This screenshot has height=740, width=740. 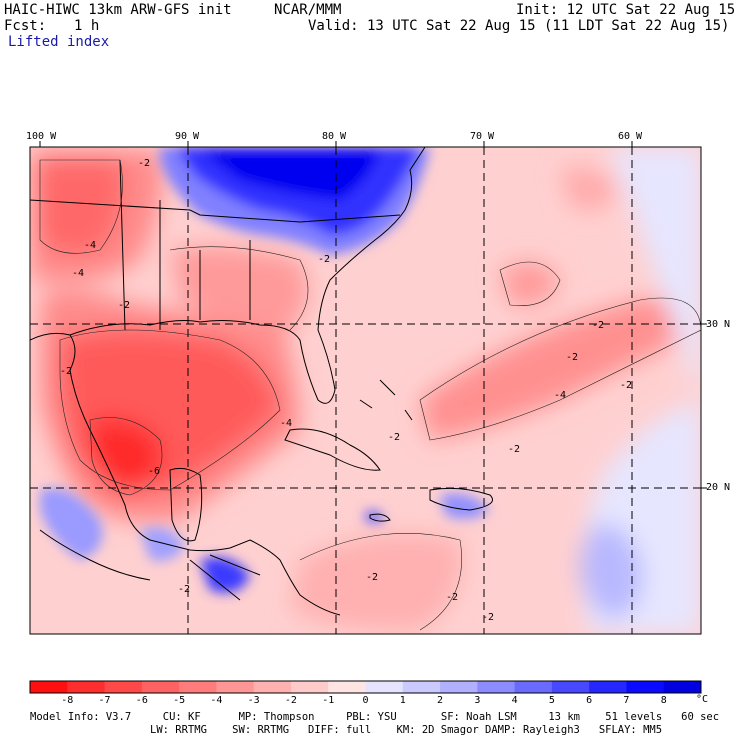 What do you see at coordinates (589, 700) in the screenshot?
I see `colorbar-tick-label: 6` at bounding box center [589, 700].